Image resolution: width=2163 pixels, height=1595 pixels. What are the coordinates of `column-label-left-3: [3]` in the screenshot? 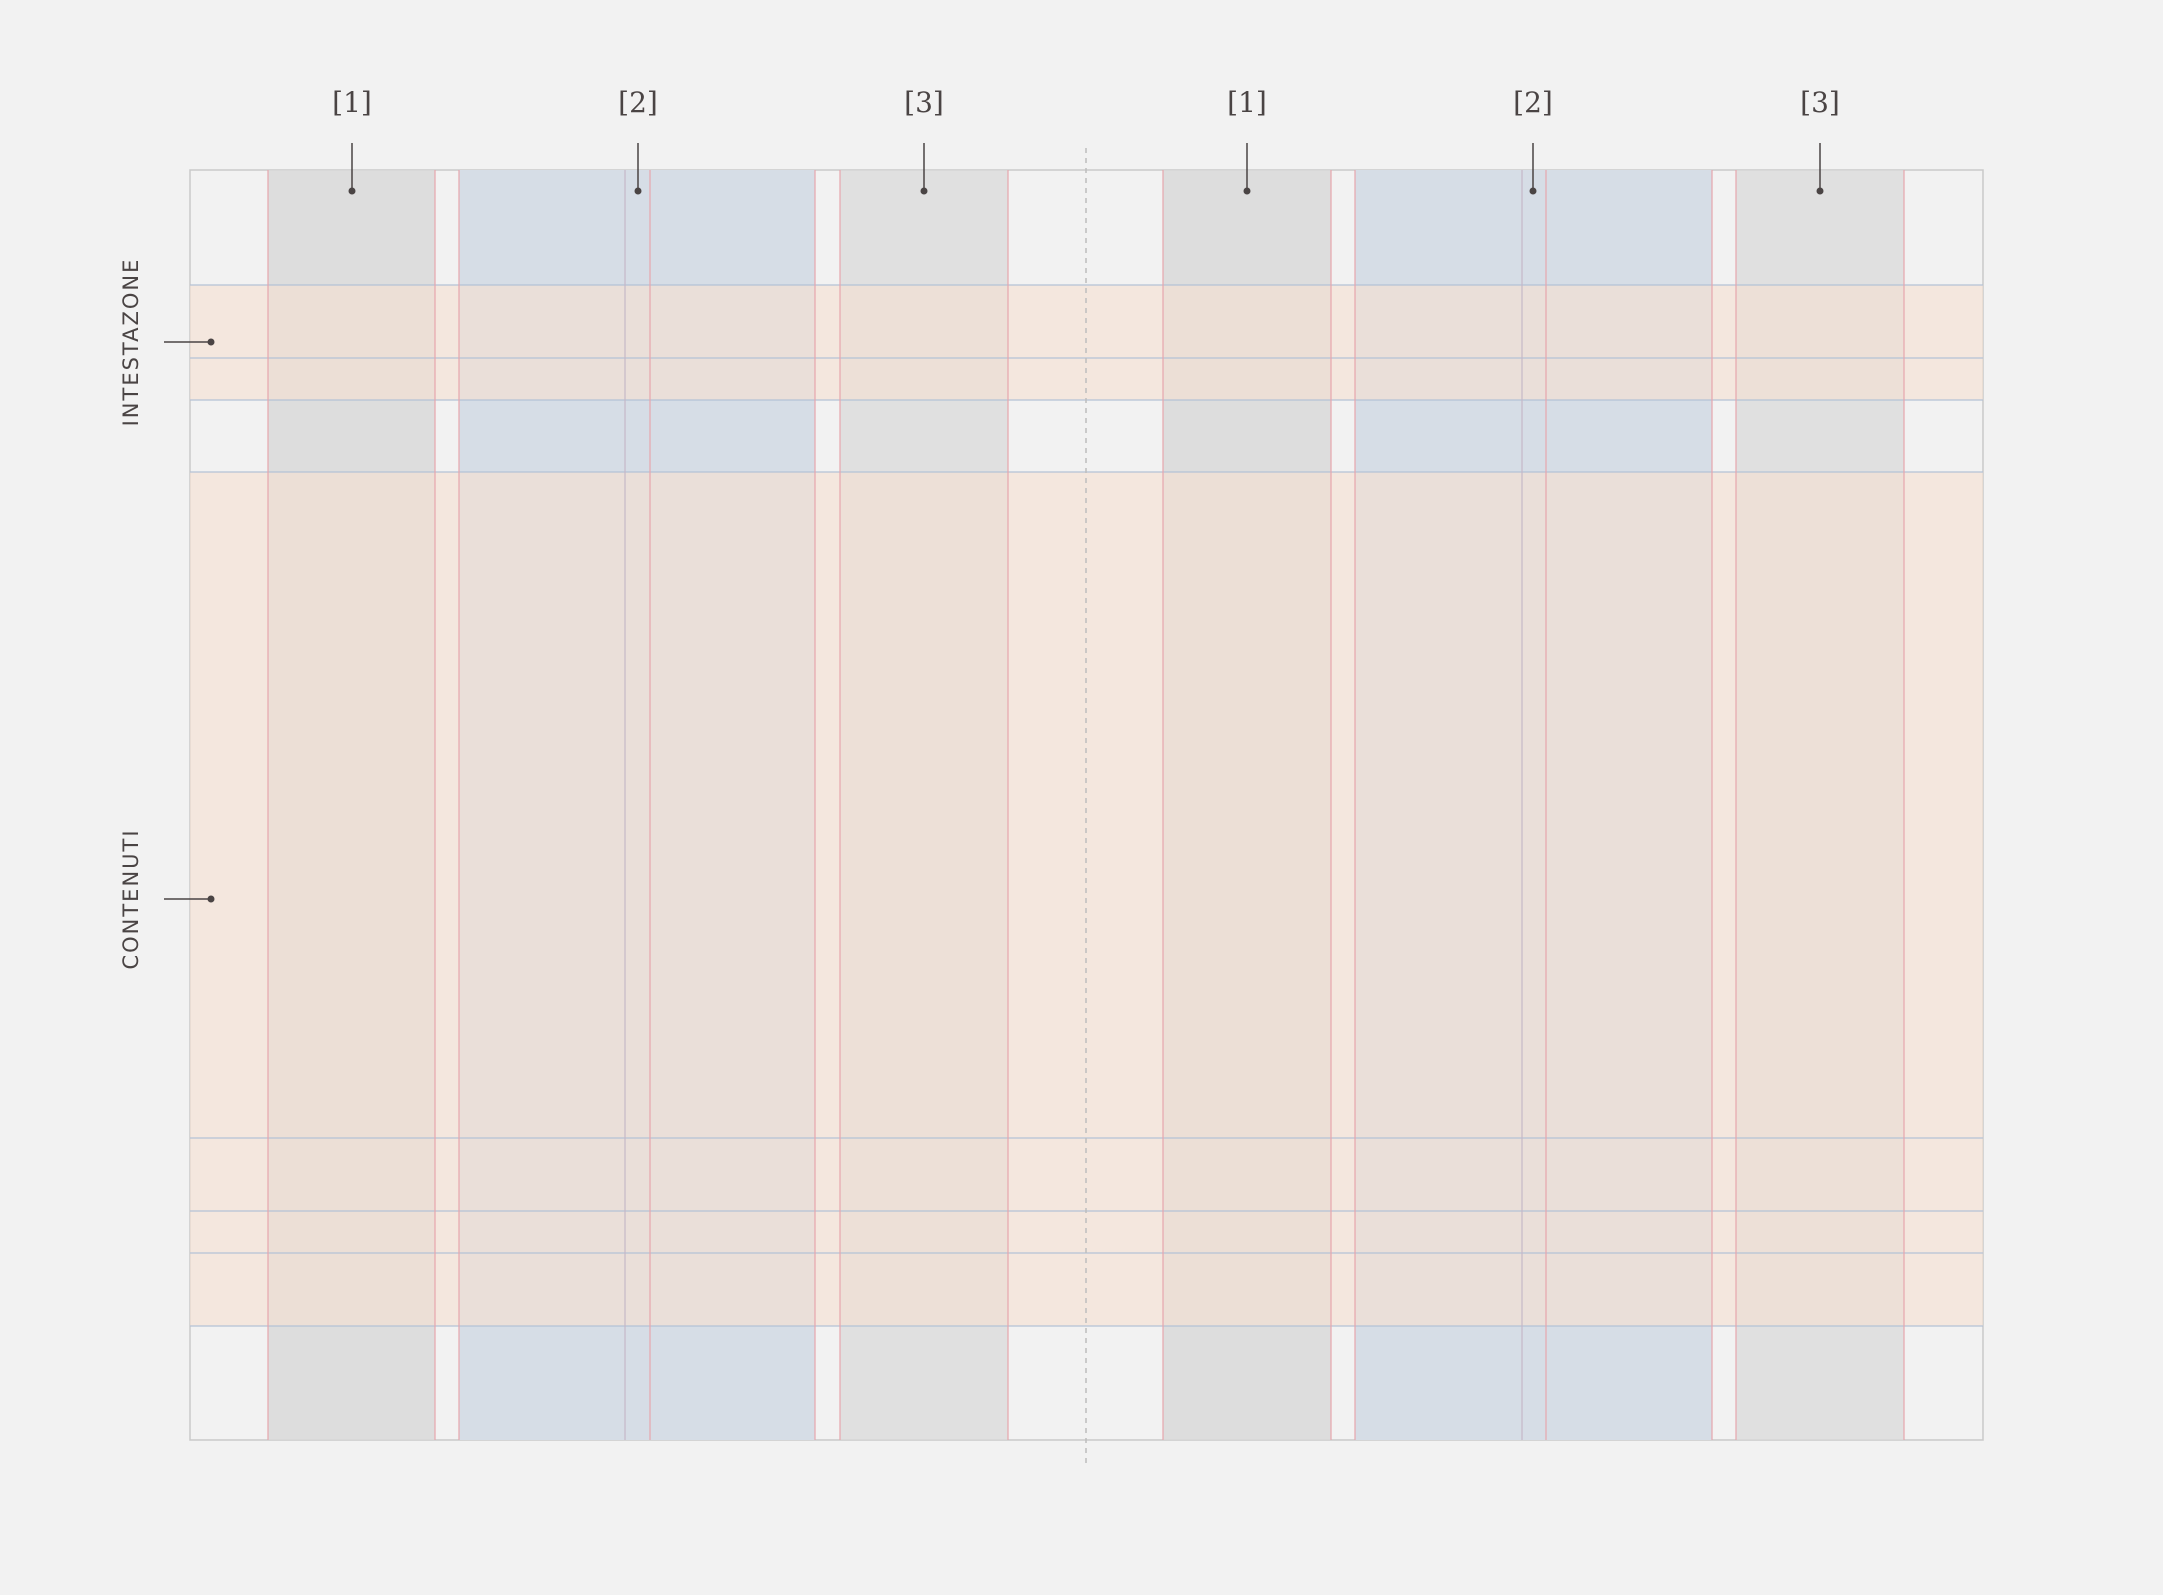 It's located at (924, 102).